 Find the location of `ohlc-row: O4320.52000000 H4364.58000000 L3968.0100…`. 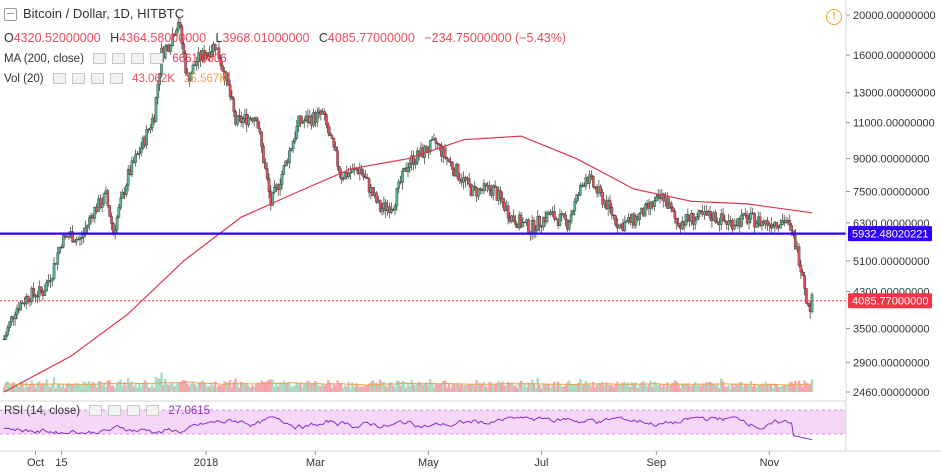

ohlc-row: O4320.52000000 H4364.58000000 L3968.0100… is located at coordinates (288, 38).